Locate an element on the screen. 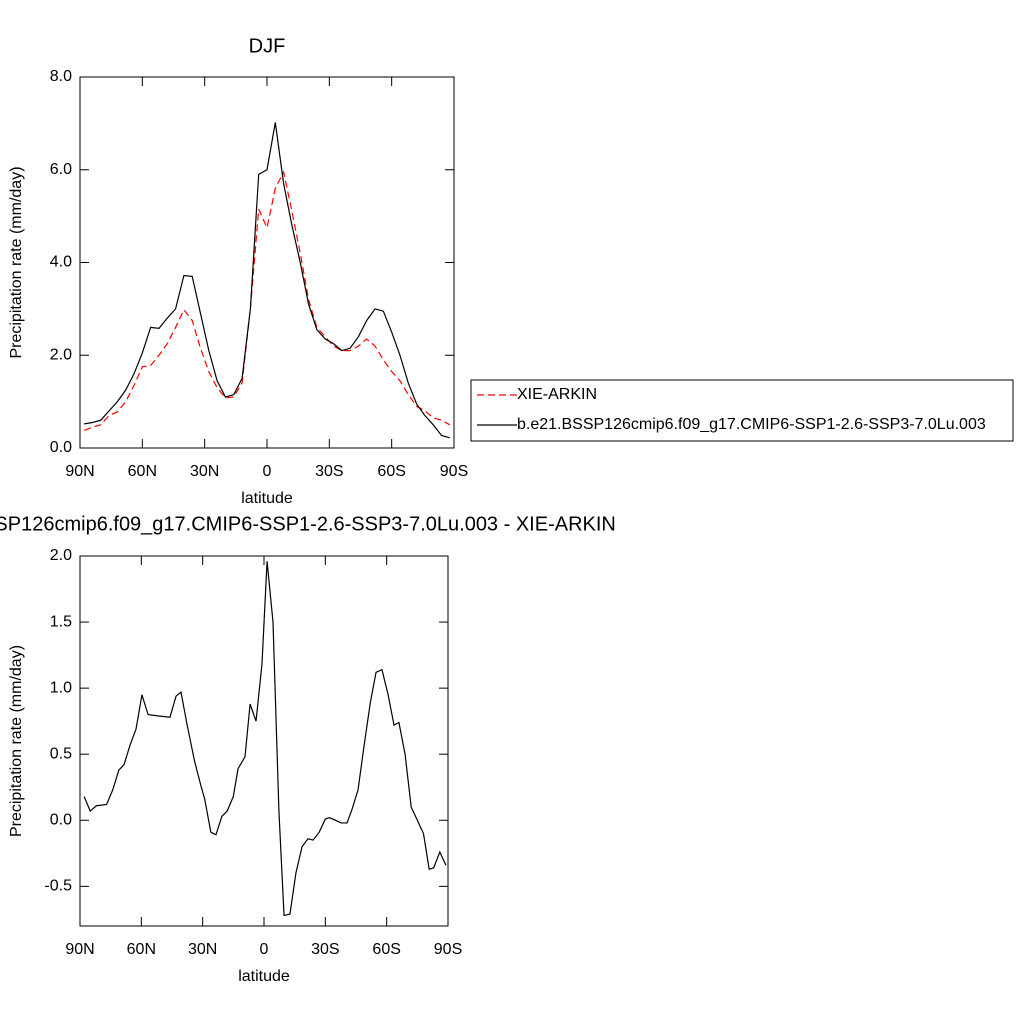 This screenshot has height=1024, width=1024. y-tick-label: -0.5 is located at coordinates (58, 886).